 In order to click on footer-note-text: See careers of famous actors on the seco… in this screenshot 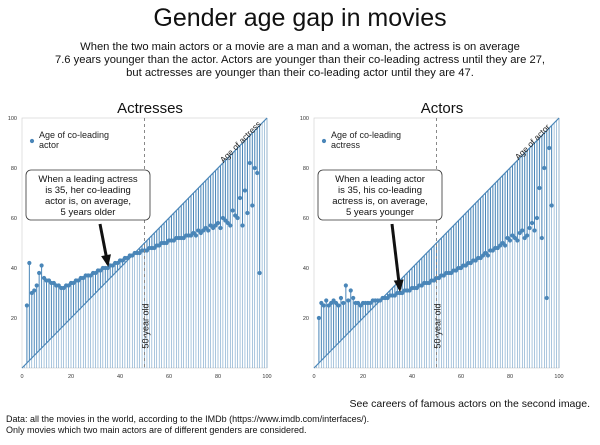, I will do `click(469, 404)`.